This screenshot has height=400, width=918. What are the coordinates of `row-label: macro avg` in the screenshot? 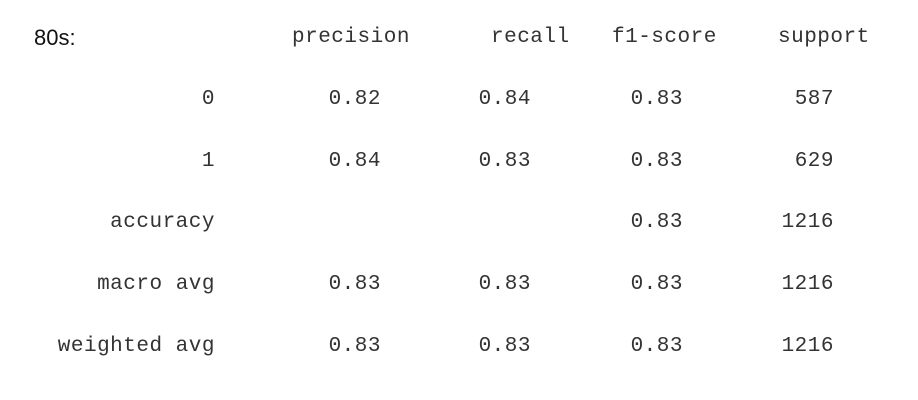 It's located at (156, 284).